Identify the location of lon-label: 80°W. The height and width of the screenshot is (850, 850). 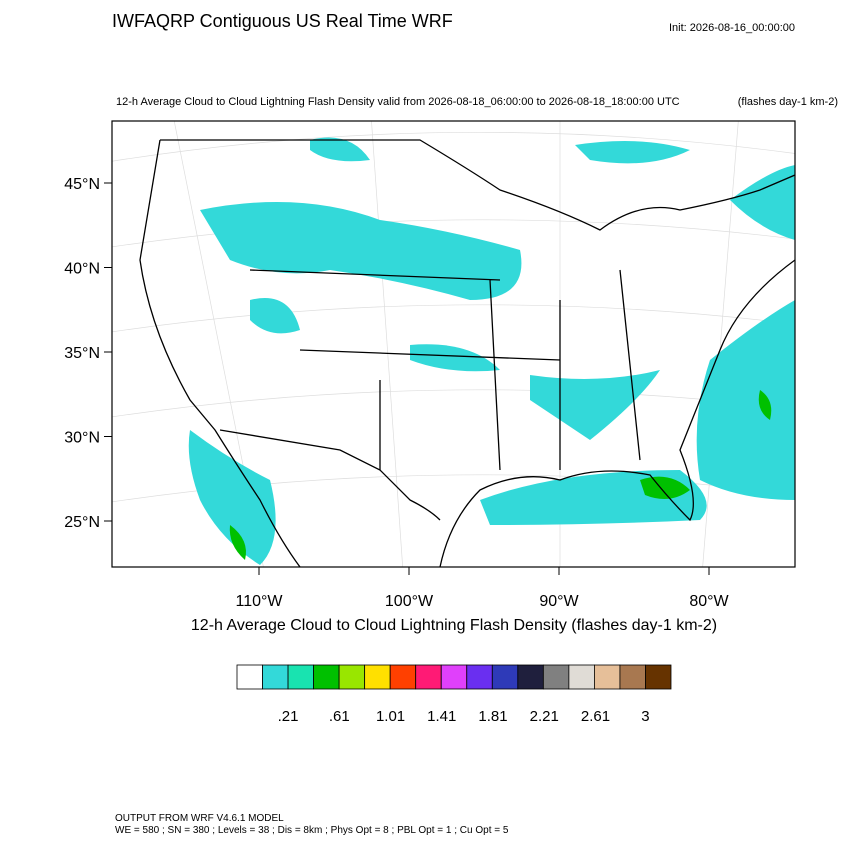
(709, 601).